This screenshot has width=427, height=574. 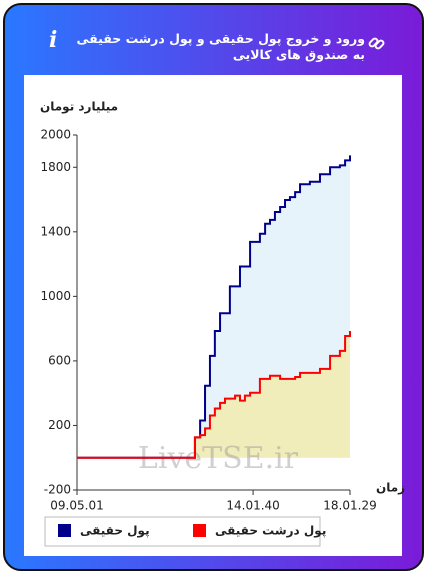 What do you see at coordinates (55, 231) in the screenshot?
I see `y-tick-label: 1400` at bounding box center [55, 231].